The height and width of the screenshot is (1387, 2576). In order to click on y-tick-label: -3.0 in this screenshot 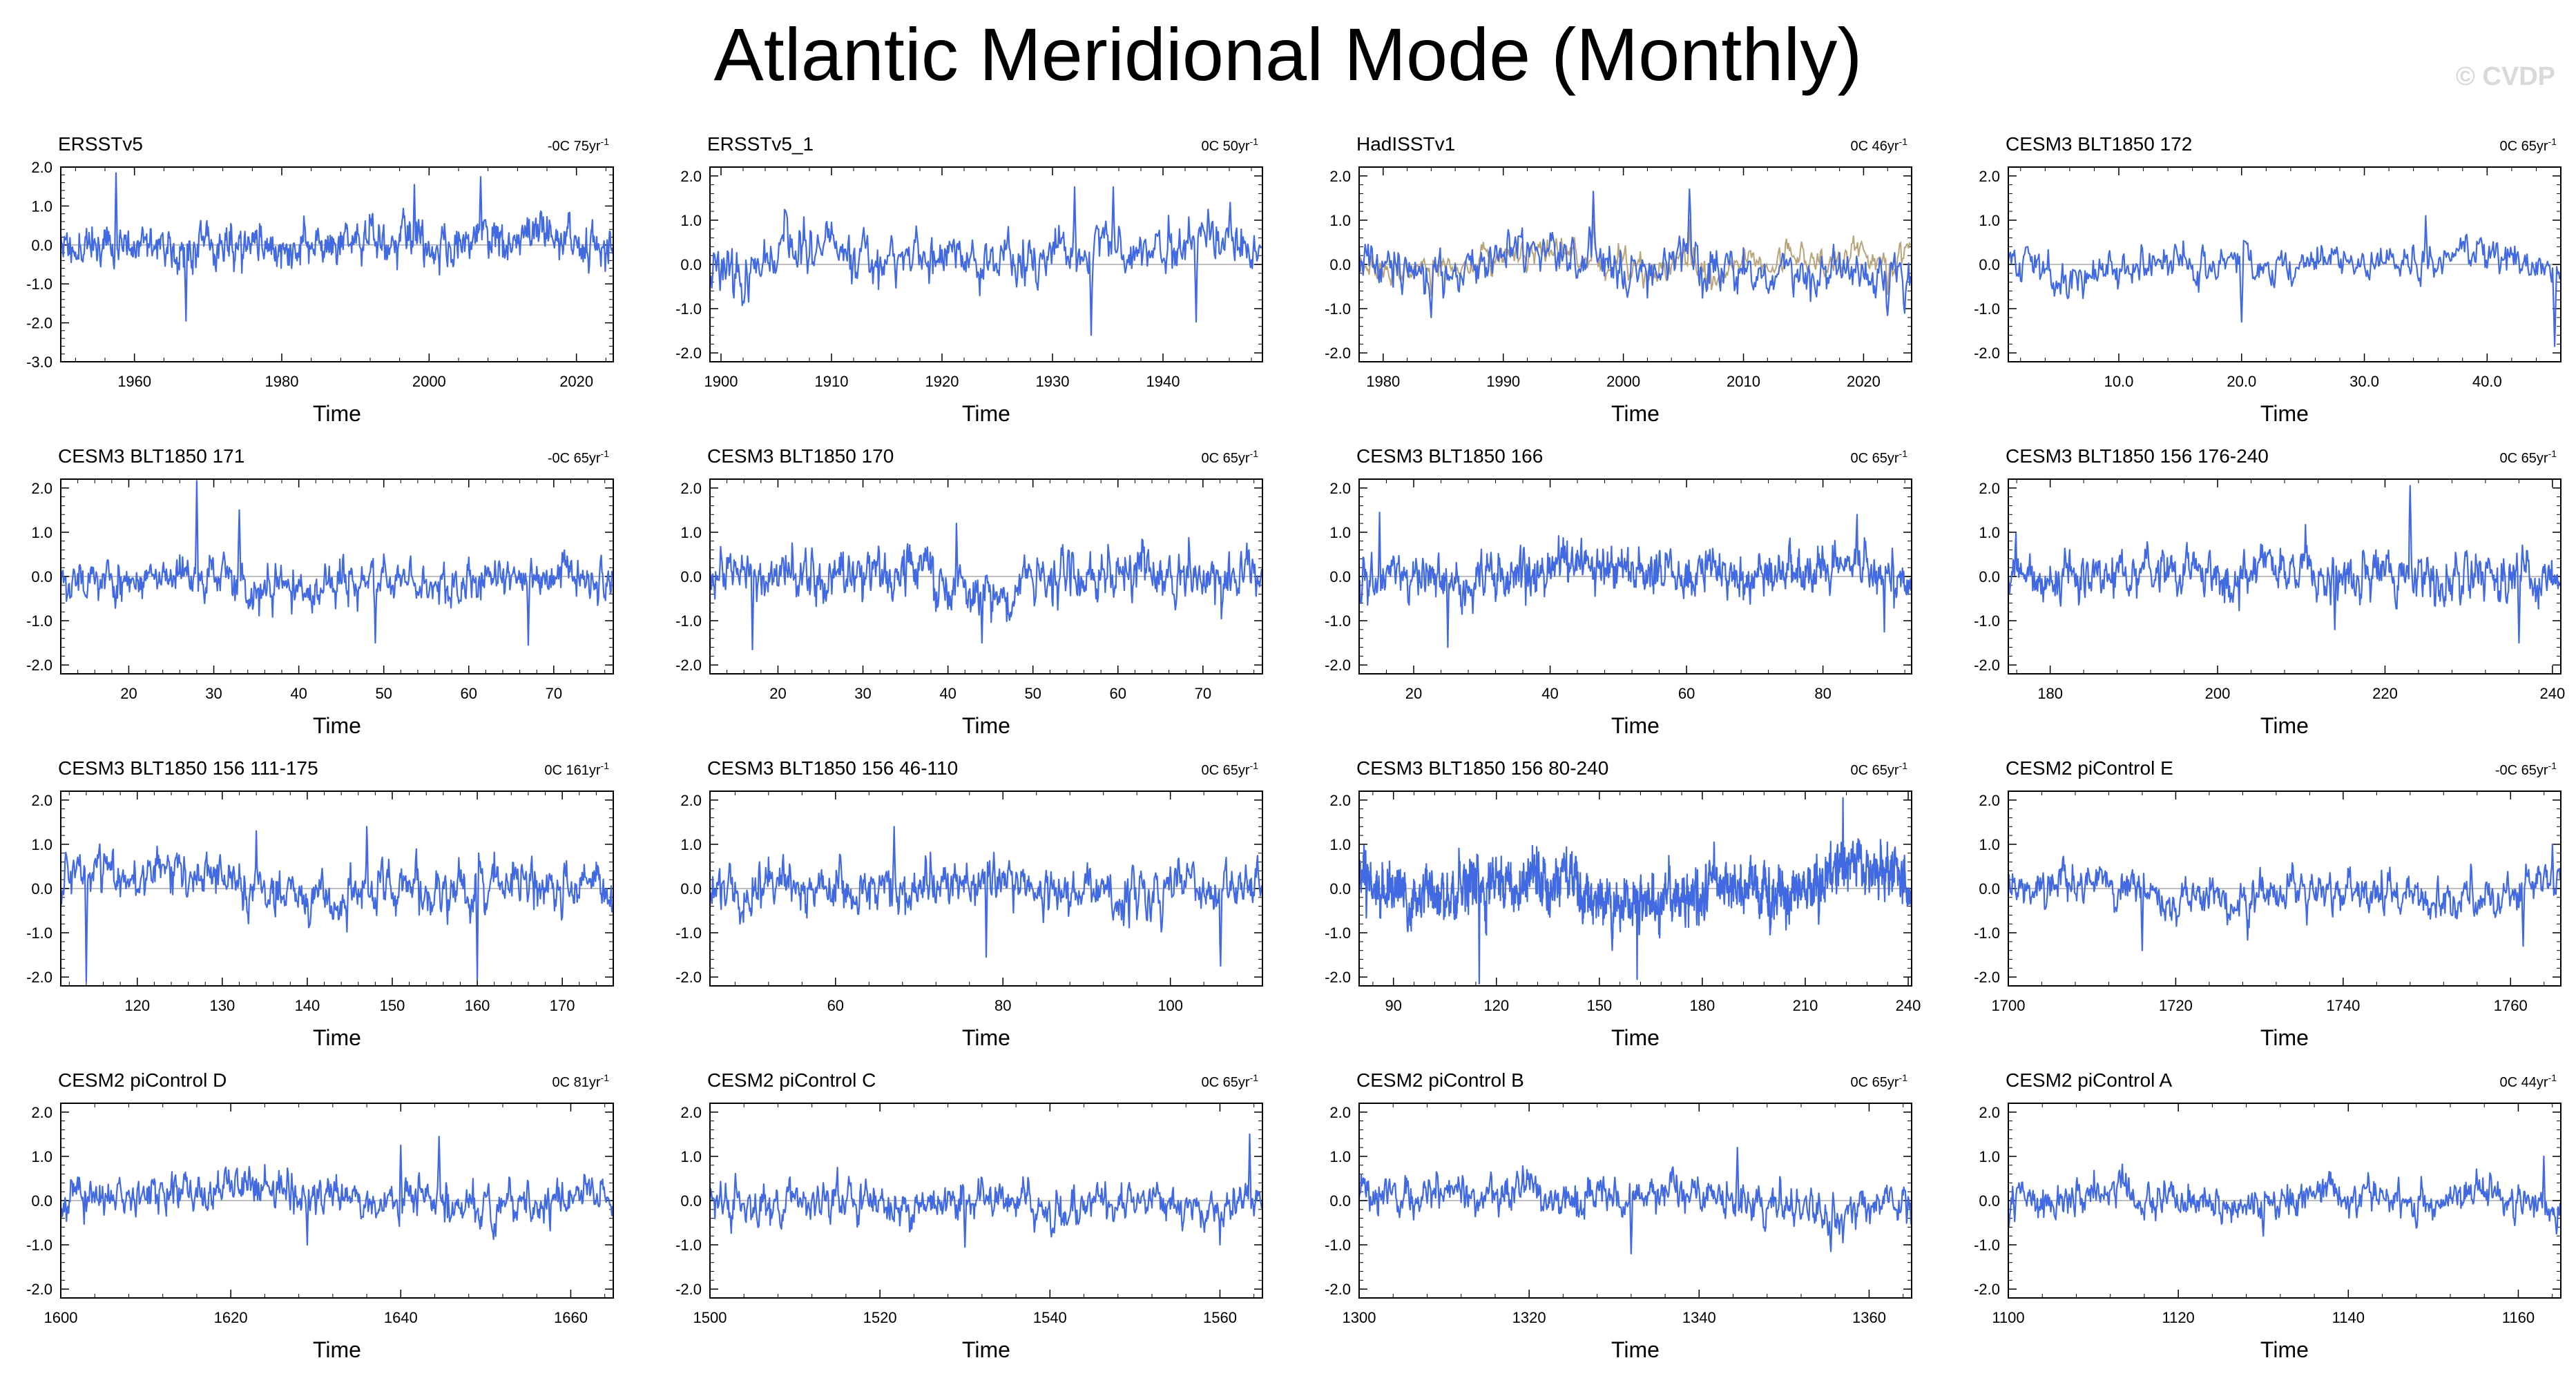, I will do `click(39, 362)`.